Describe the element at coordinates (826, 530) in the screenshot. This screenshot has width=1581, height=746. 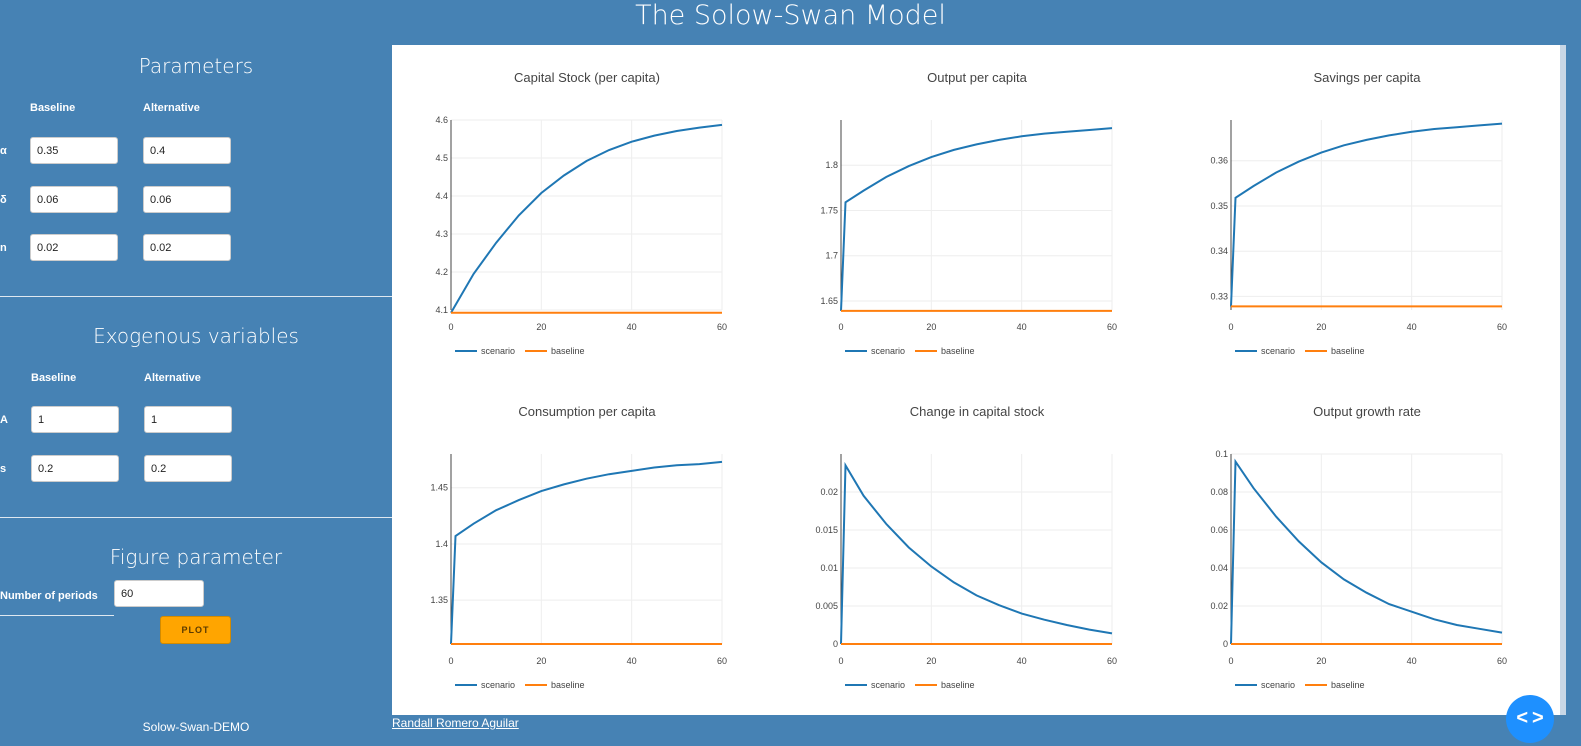
I see `y-tick-label: 0.015` at that location.